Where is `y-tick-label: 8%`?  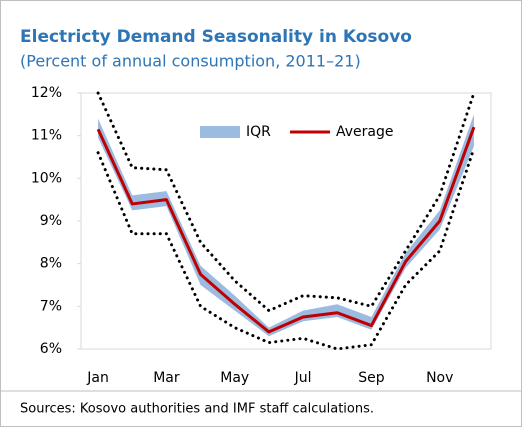
y-tick-label: 8% is located at coordinates (51, 264).